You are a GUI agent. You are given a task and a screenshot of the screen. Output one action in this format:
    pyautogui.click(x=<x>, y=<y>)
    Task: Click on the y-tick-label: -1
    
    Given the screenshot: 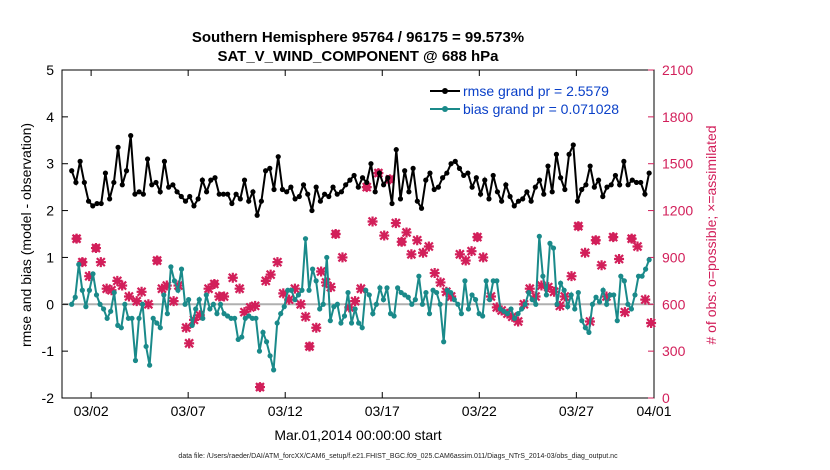 What is the action you would take?
    pyautogui.click(x=48, y=351)
    